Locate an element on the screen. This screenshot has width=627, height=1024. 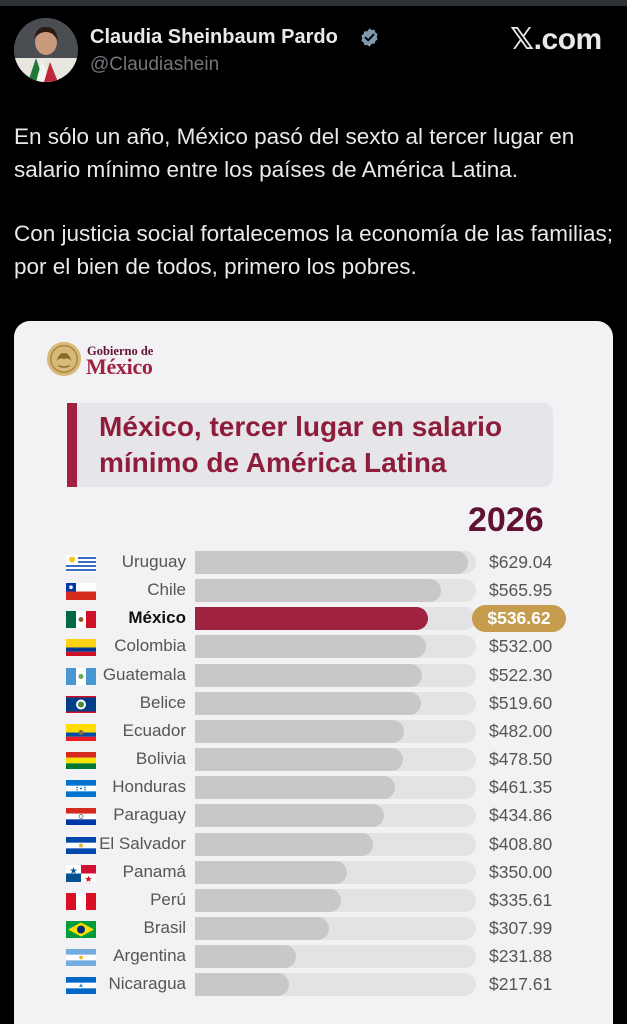
chart-row-belice: Belice $519.60 is located at coordinates (313, 704).